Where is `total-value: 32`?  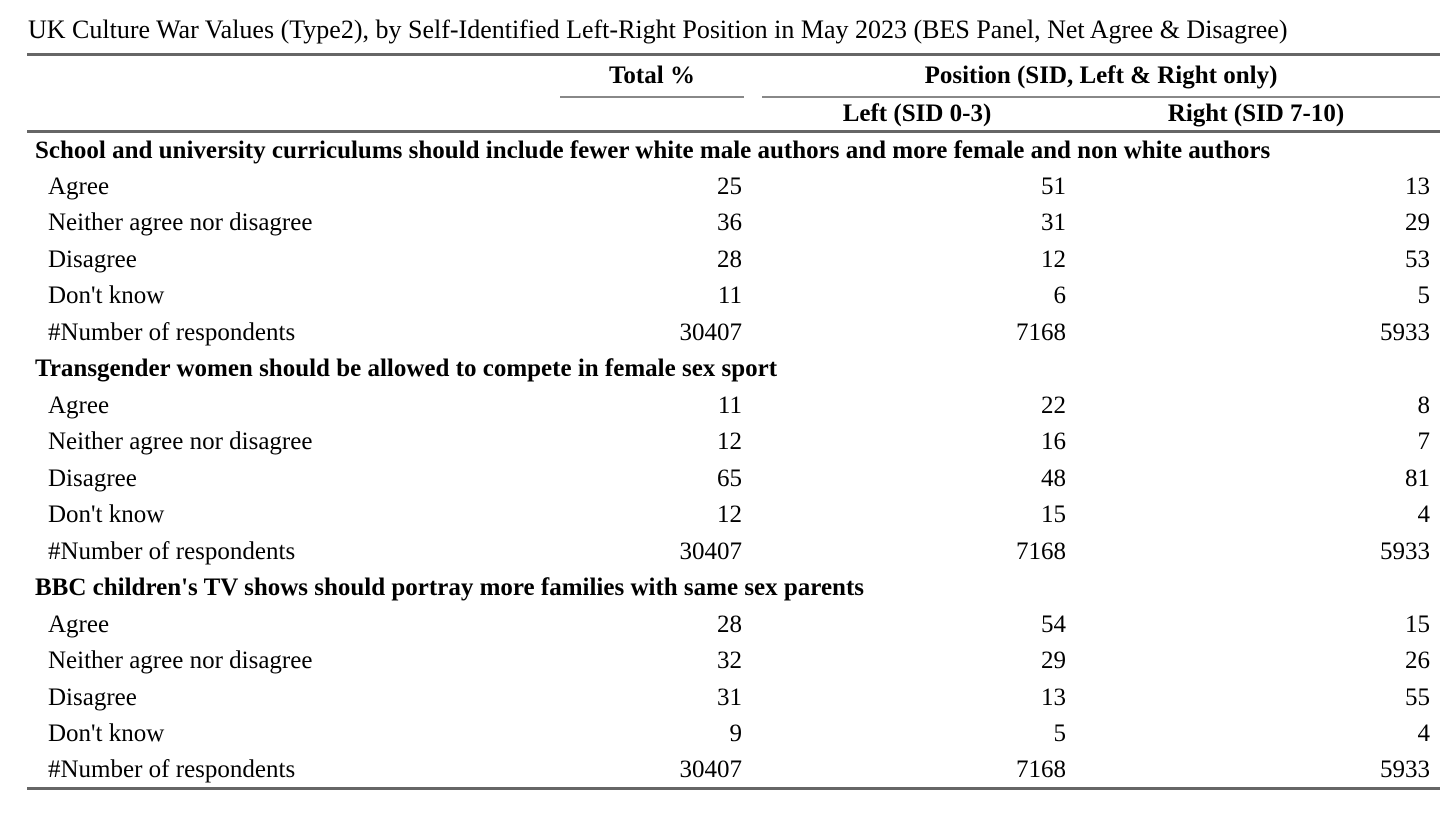
total-value: 32 is located at coordinates (729, 660).